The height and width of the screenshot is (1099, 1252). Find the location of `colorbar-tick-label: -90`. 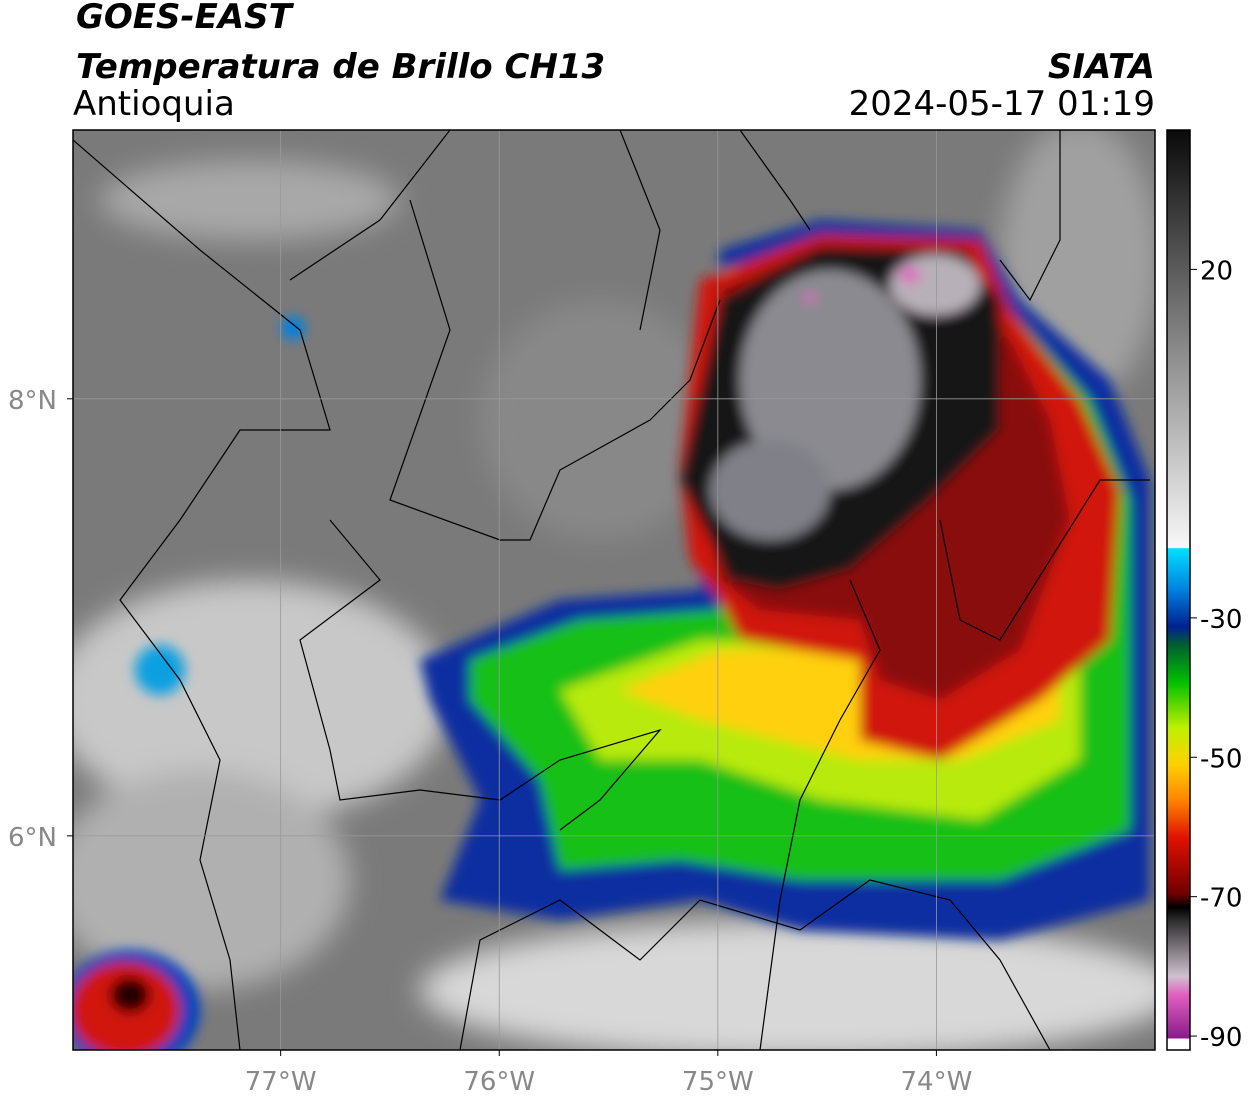

colorbar-tick-label: -90 is located at coordinates (1221, 1038).